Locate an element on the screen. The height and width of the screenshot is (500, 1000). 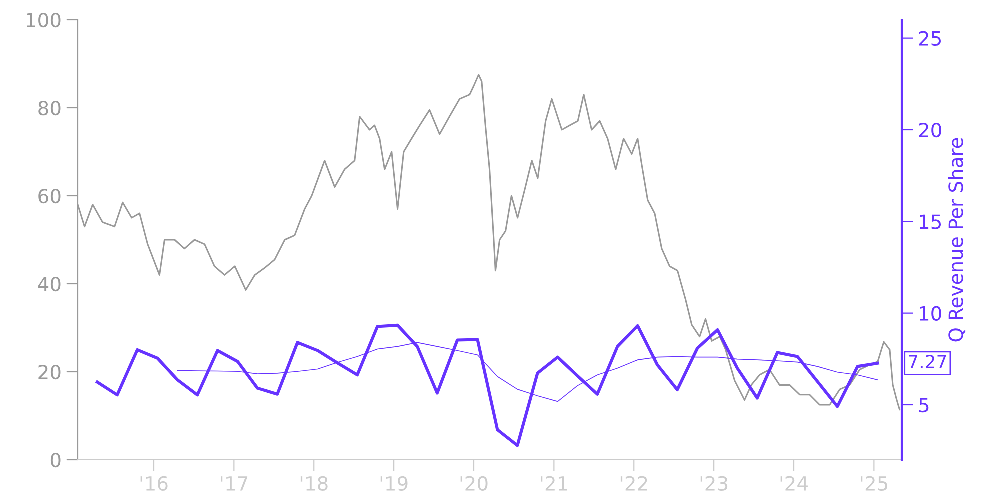
y2-tick-label: 5 is located at coordinates (924, 405).